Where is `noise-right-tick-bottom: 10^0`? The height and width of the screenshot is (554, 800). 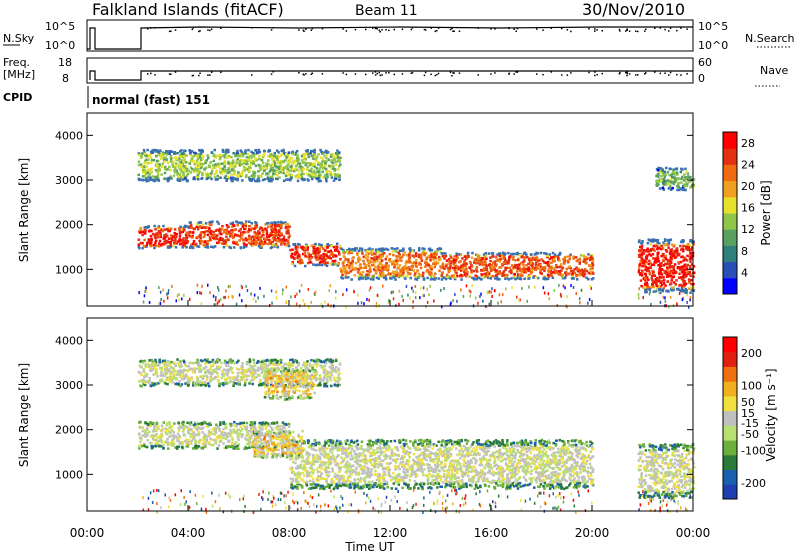 noise-right-tick-bottom: 10^0 is located at coordinates (713, 45).